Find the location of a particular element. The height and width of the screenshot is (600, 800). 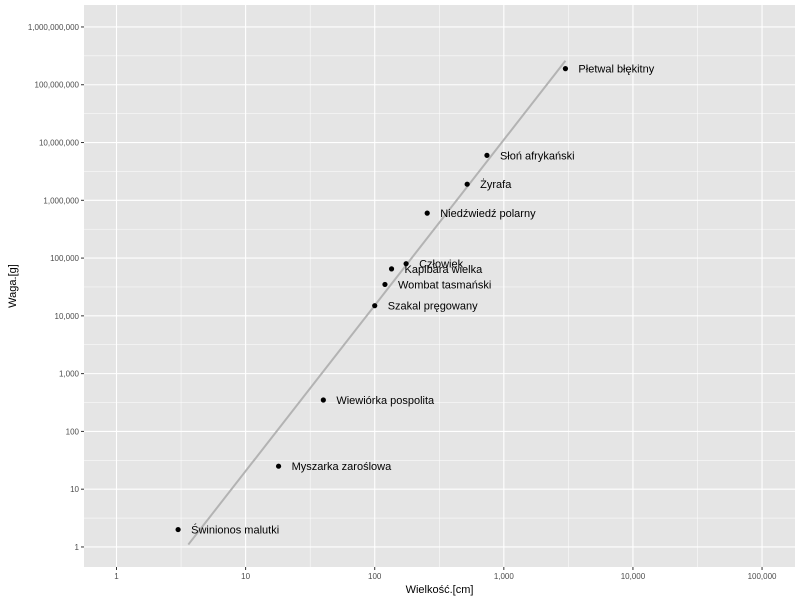

x-tick-label: 10 is located at coordinates (245, 576).